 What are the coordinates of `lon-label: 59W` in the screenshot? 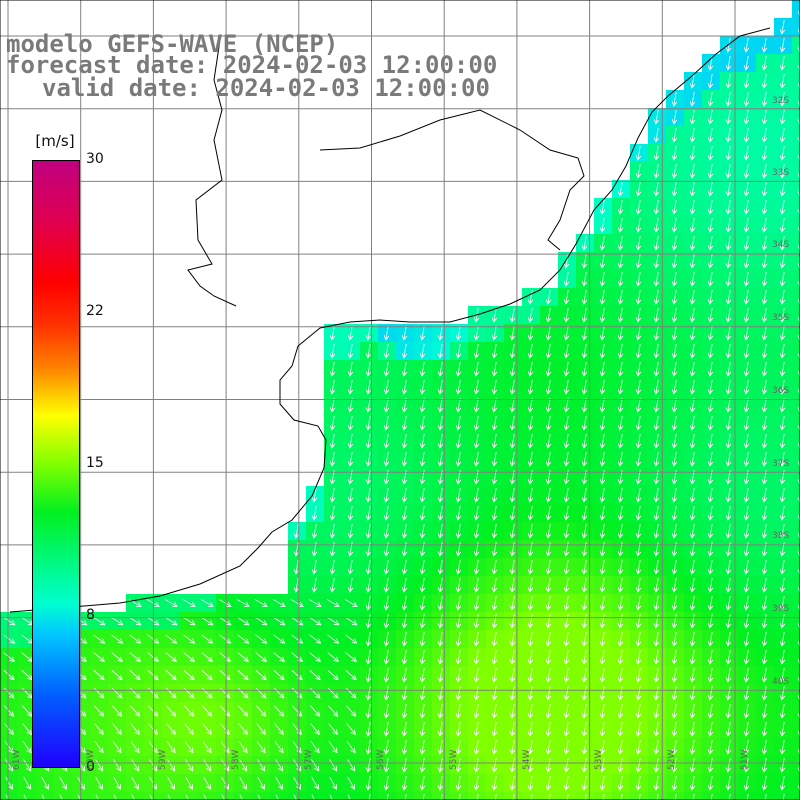 It's located at (163, 759).